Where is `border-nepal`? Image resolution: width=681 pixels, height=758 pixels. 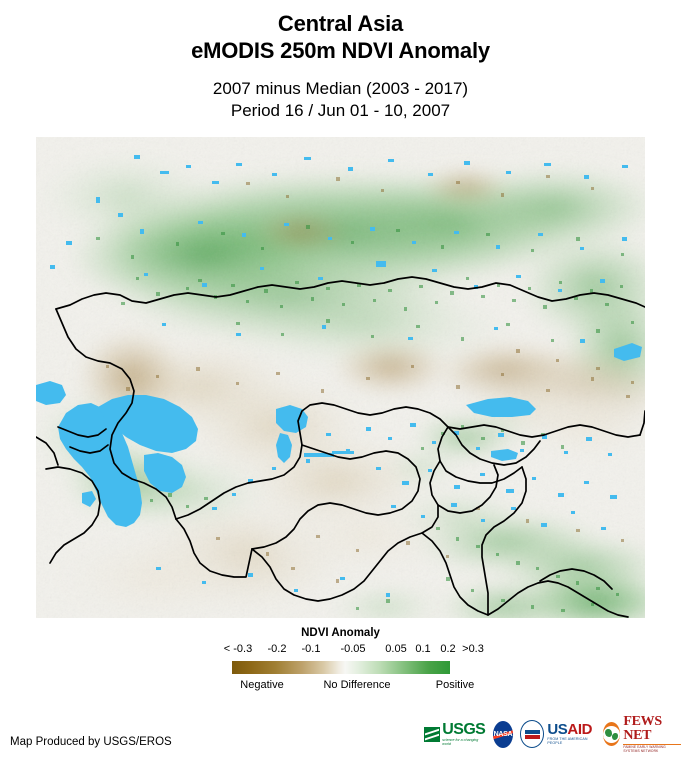 border-nepal is located at coordinates (576, 579).